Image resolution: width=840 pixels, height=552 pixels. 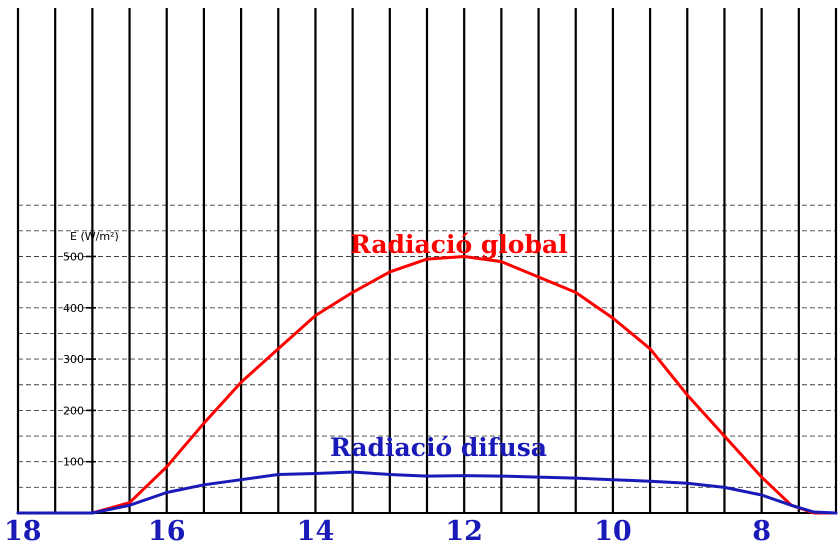 I want to click on x-tick-label: 12, so click(x=464, y=531).